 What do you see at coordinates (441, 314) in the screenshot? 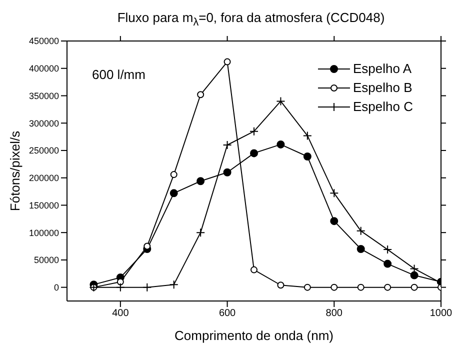
I see `x-tick-label: 1000` at bounding box center [441, 314].